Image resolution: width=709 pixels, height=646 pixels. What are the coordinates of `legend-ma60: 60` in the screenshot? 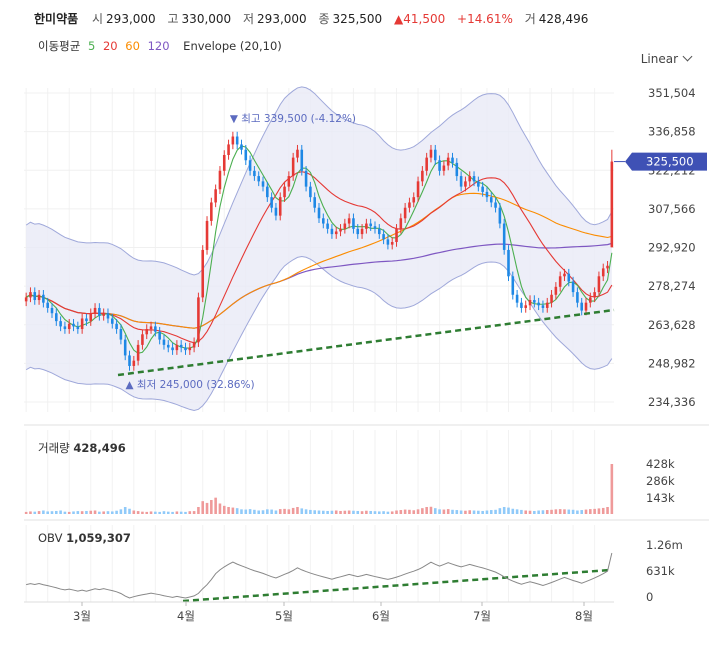 It's located at (132, 46).